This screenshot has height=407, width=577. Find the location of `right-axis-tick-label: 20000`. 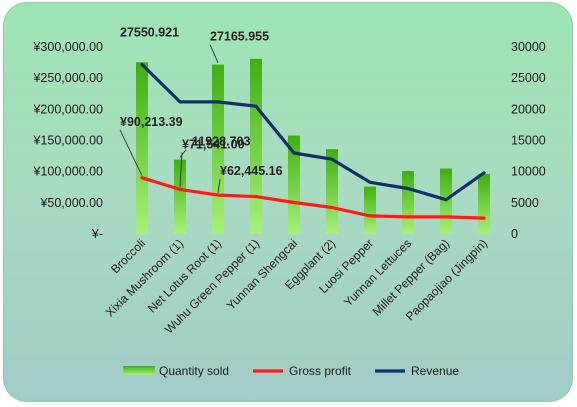

right-axis-tick-label: 20000 is located at coordinates (528, 109).